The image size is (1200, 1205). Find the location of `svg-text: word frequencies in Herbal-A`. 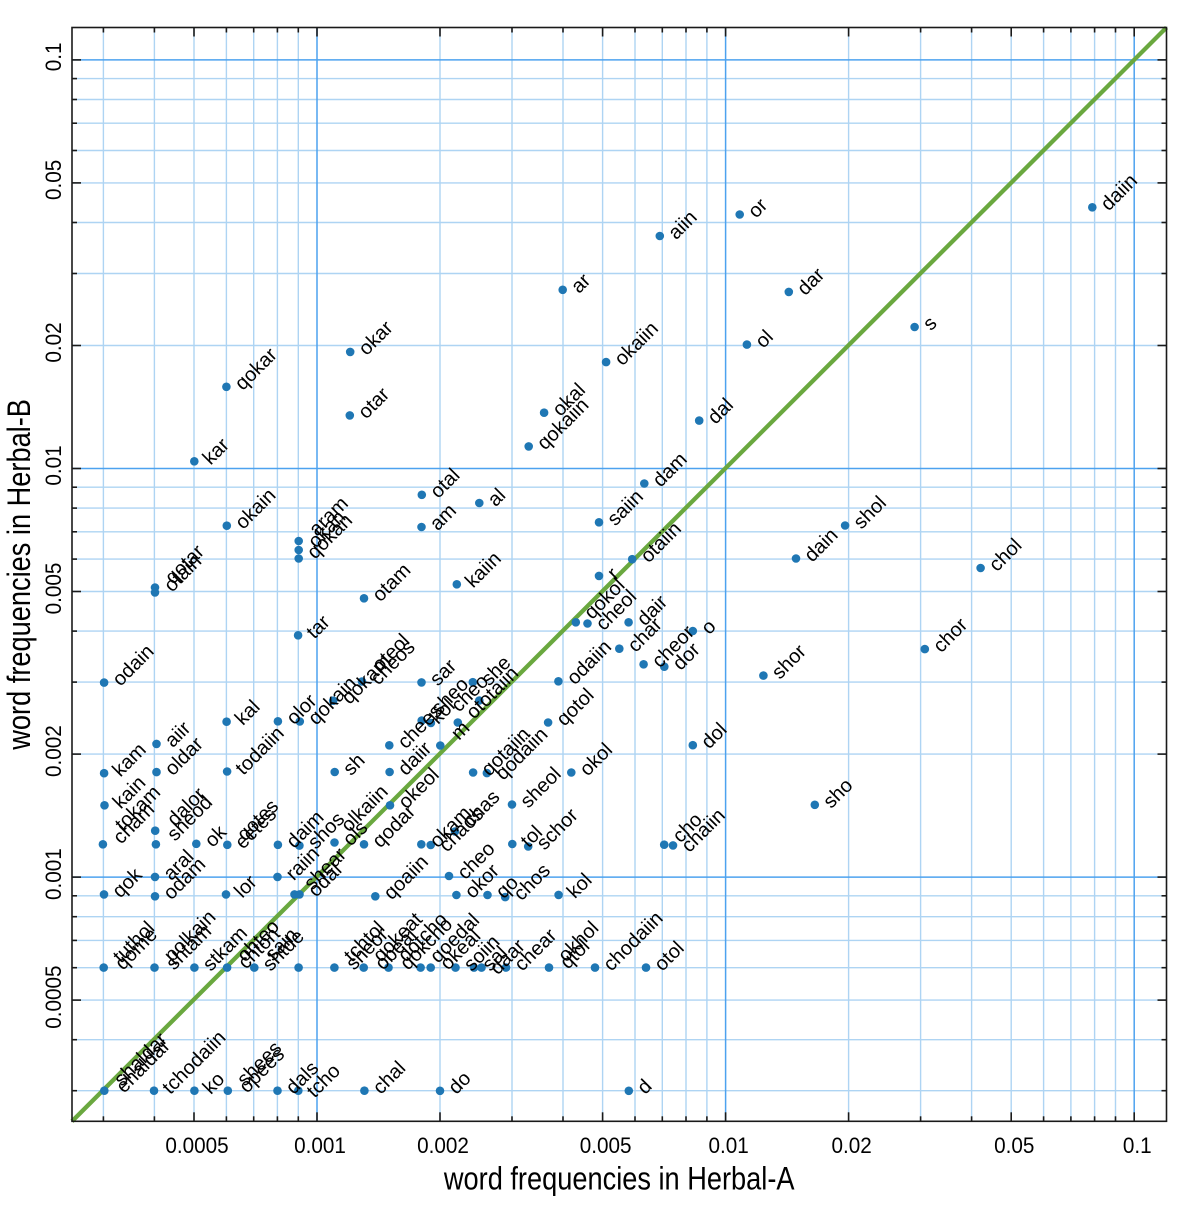

svg-text: word frequencies in Herbal-A is located at coordinates (619, 1179).